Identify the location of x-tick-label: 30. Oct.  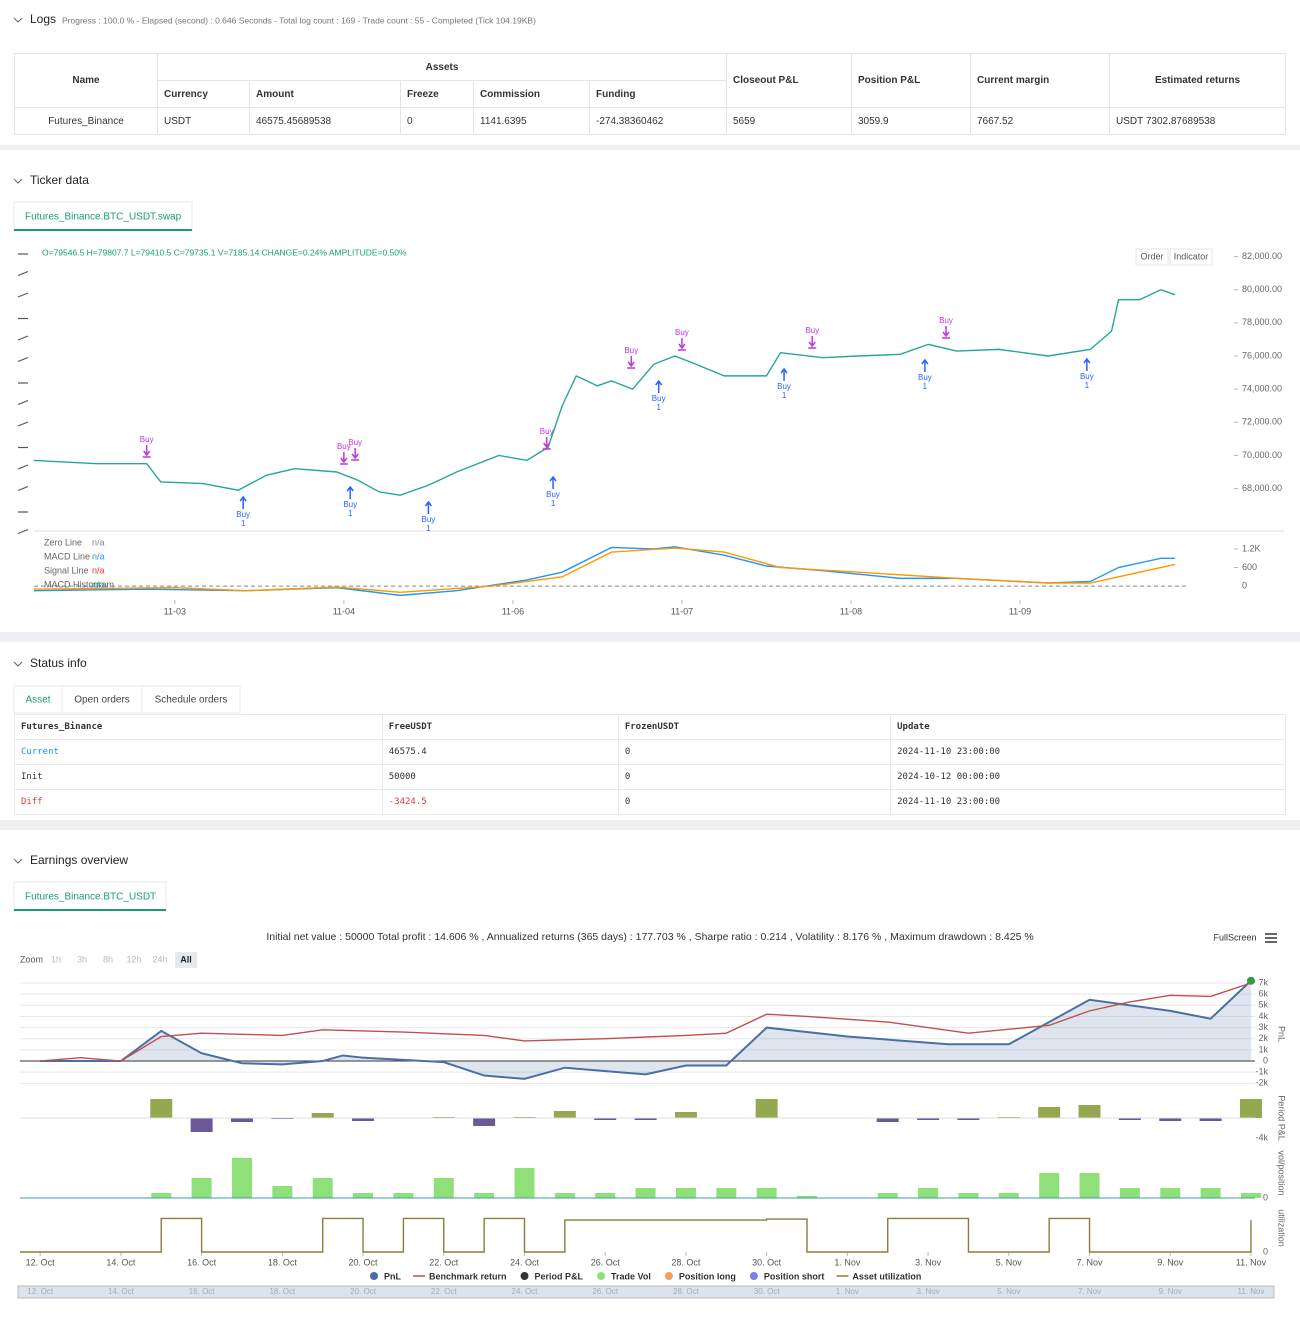
(767, 1262).